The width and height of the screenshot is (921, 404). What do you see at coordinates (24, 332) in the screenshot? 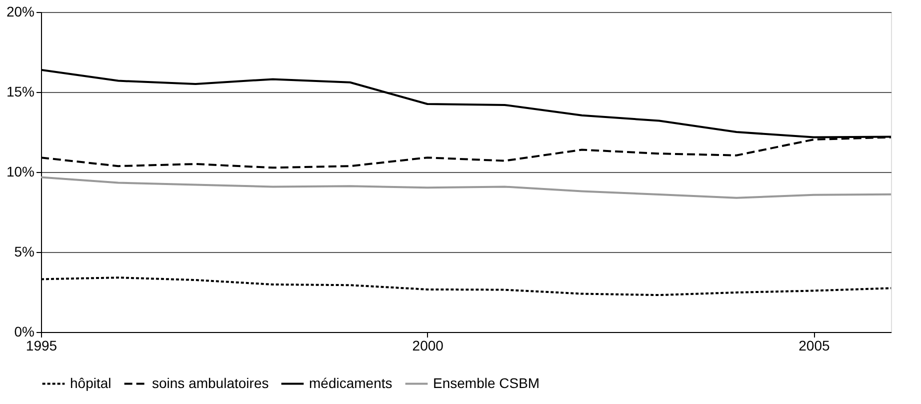
I see `y-tick-label: 0%` at bounding box center [24, 332].